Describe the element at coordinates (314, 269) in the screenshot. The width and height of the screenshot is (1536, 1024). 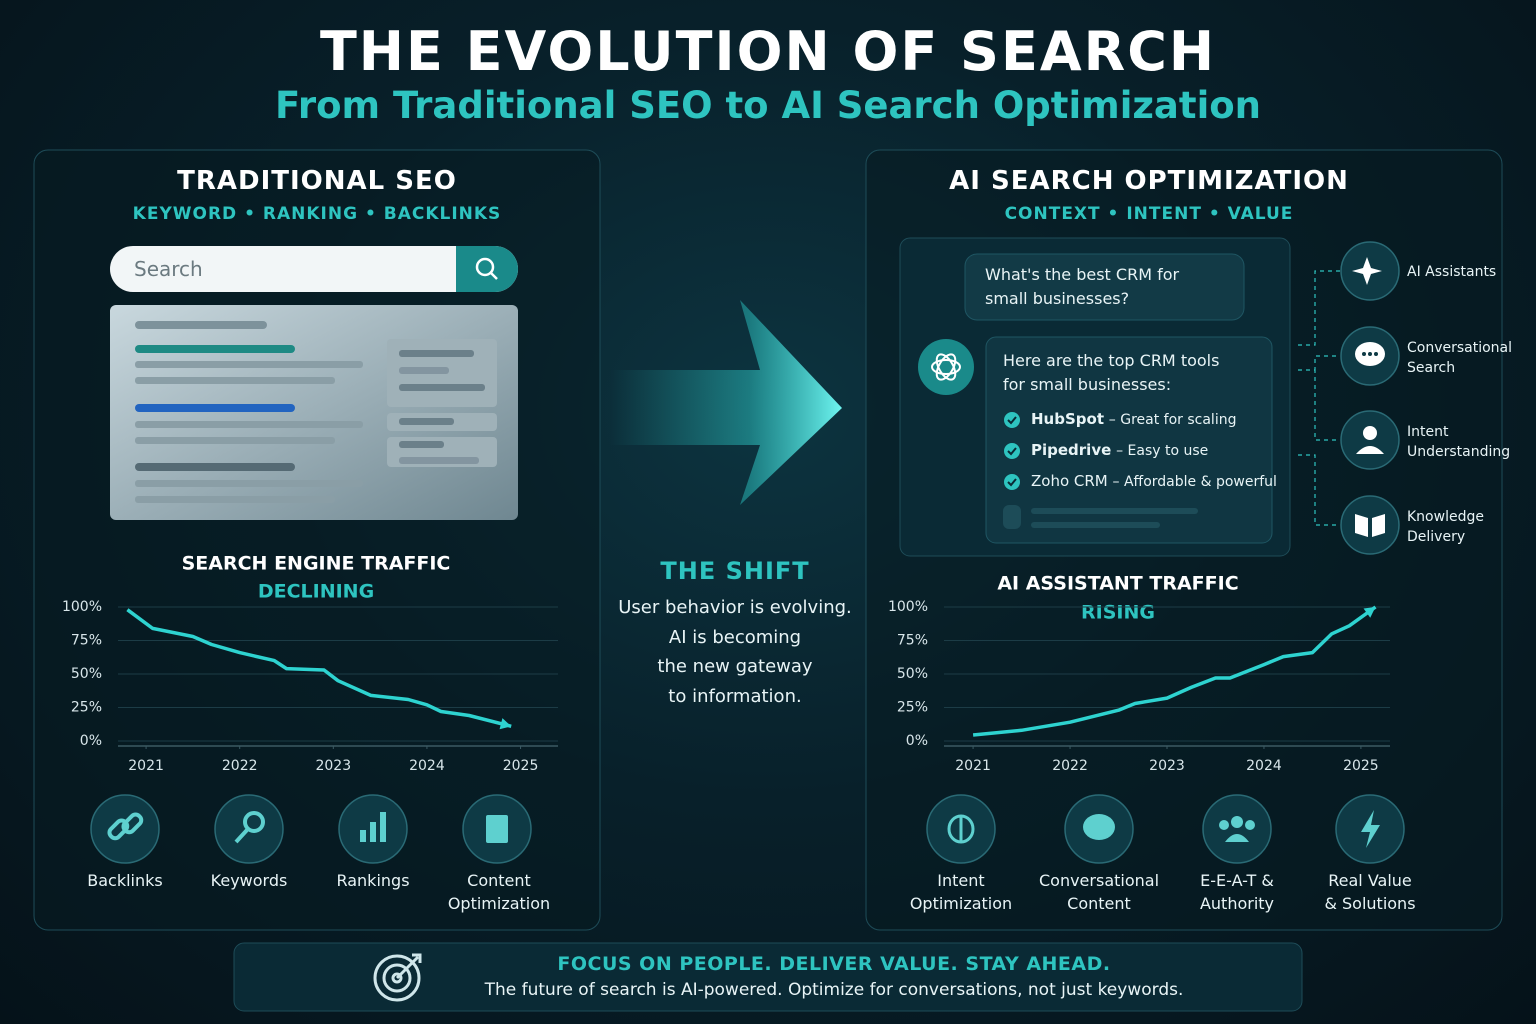
I see `search-bar` at that location.